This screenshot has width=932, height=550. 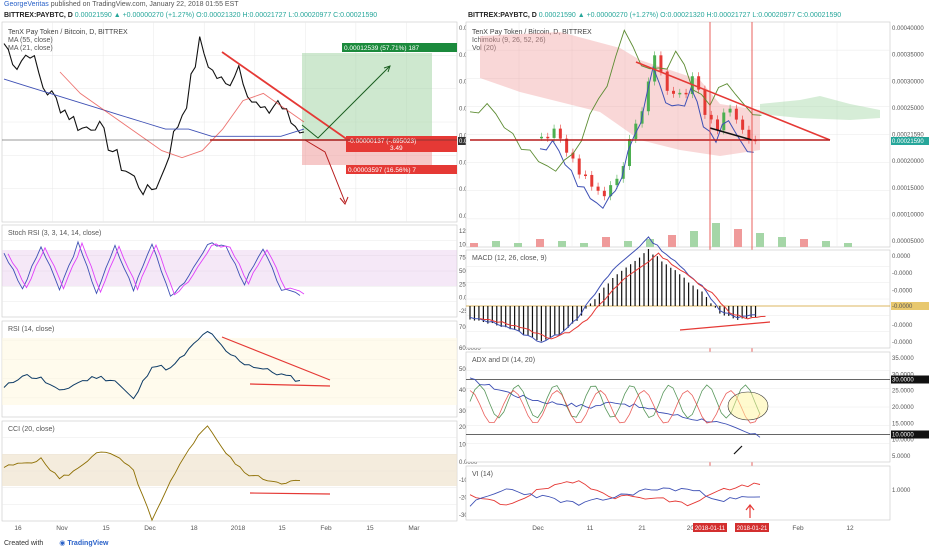 What do you see at coordinates (229, 470) in the screenshot?
I see `cci-band` at bounding box center [229, 470].